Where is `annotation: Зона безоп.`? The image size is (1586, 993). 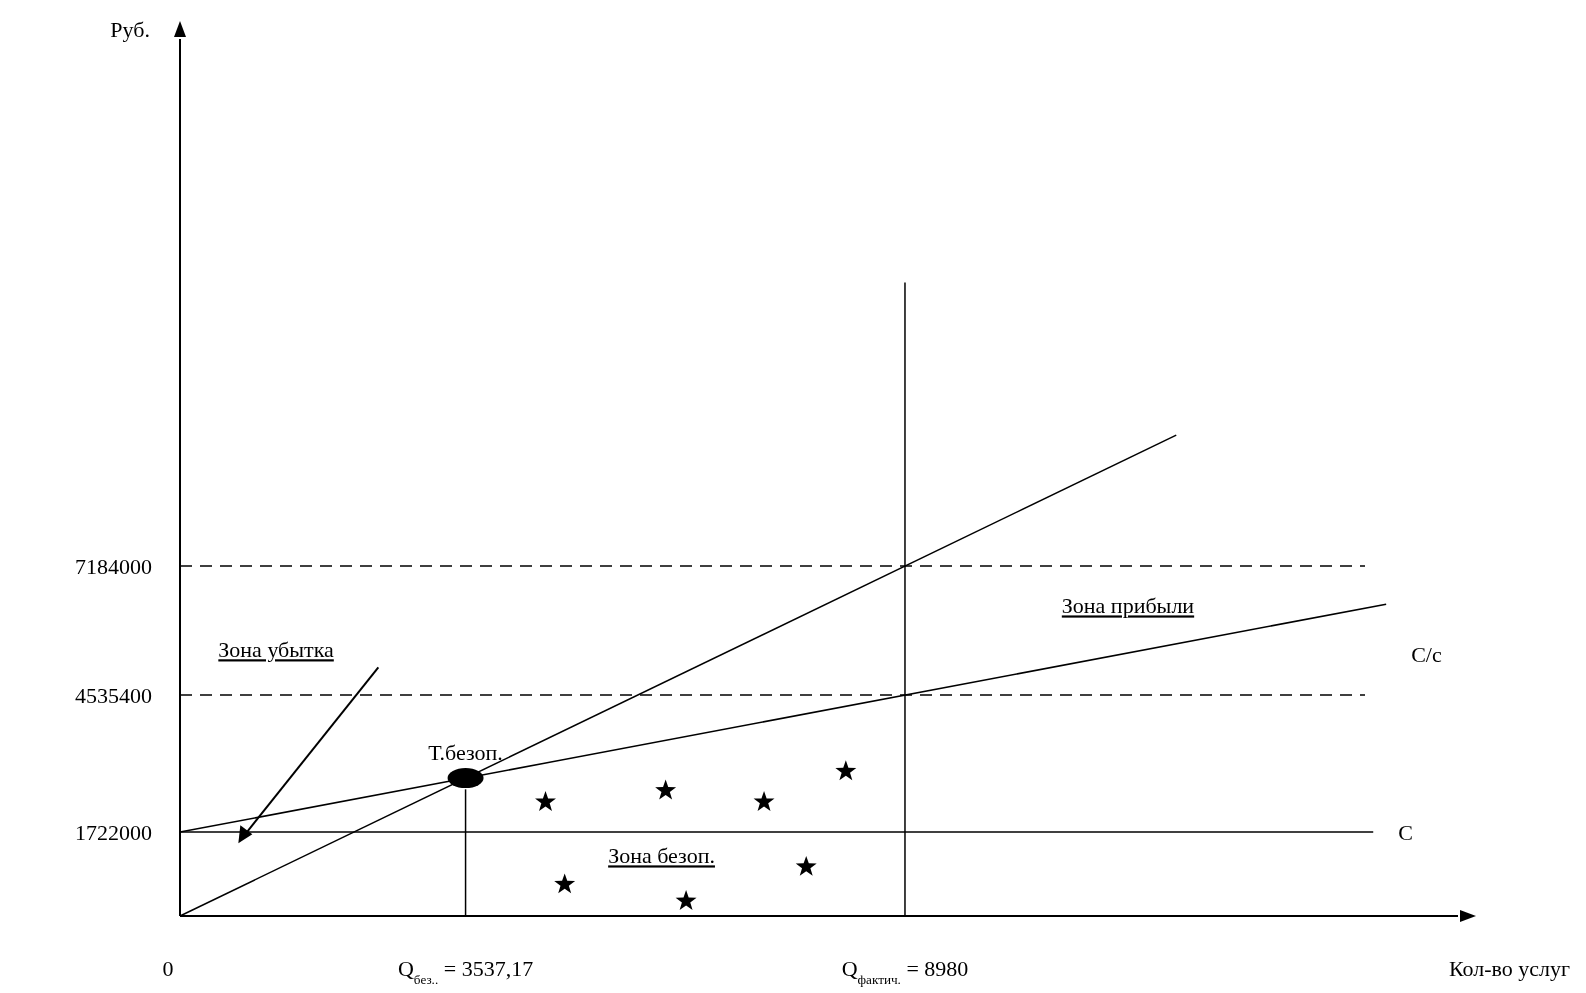
annotation: Зона безоп. is located at coordinates (661, 856).